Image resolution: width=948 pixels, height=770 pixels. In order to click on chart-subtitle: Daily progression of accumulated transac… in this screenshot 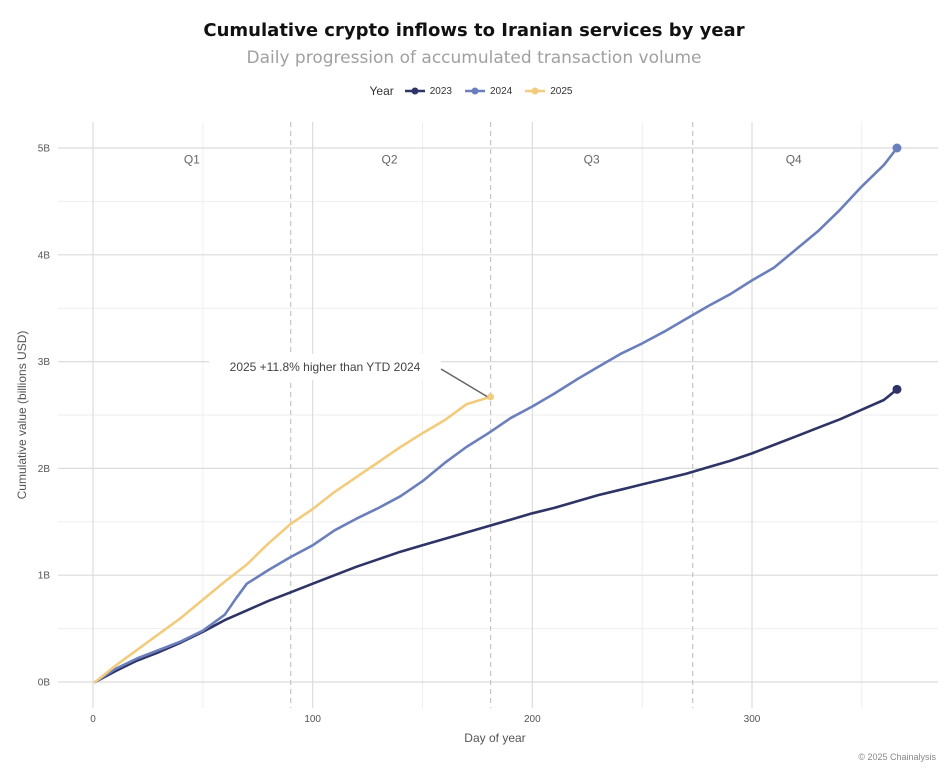, I will do `click(474, 58)`.